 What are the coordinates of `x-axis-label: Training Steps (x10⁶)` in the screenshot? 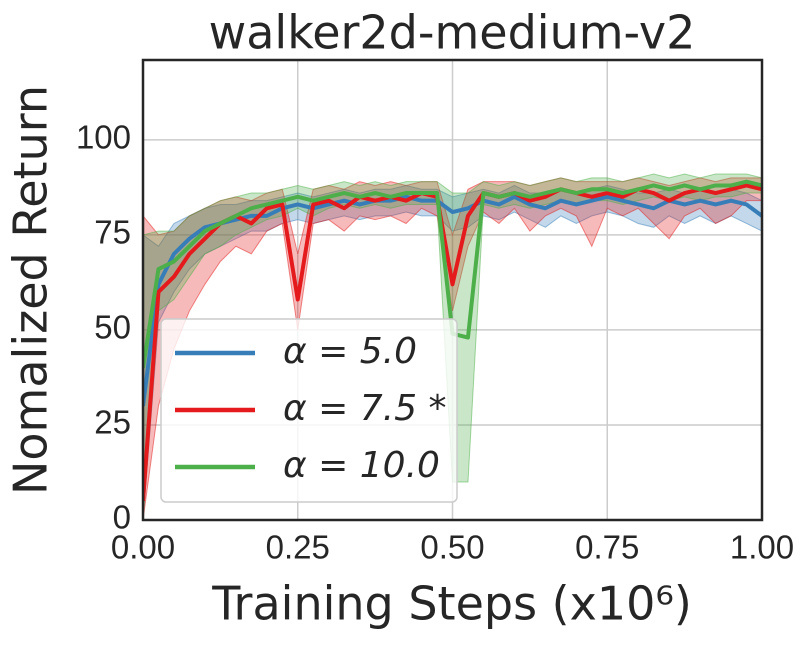 It's located at (451, 604).